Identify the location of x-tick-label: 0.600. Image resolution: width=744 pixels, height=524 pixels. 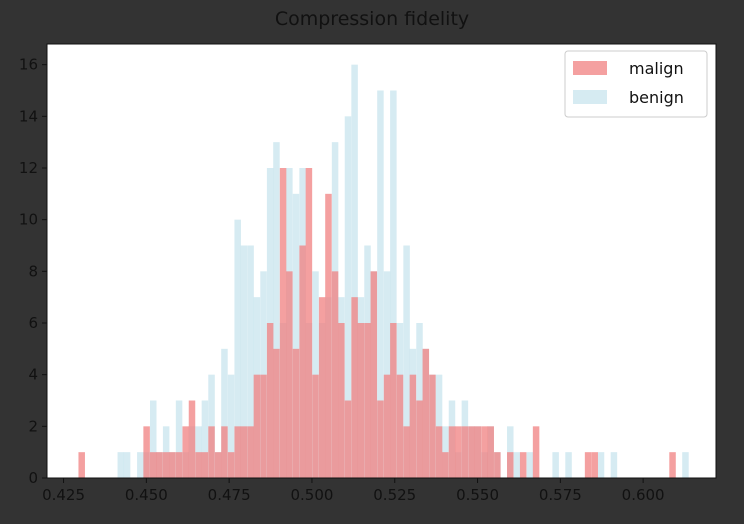
(643, 495).